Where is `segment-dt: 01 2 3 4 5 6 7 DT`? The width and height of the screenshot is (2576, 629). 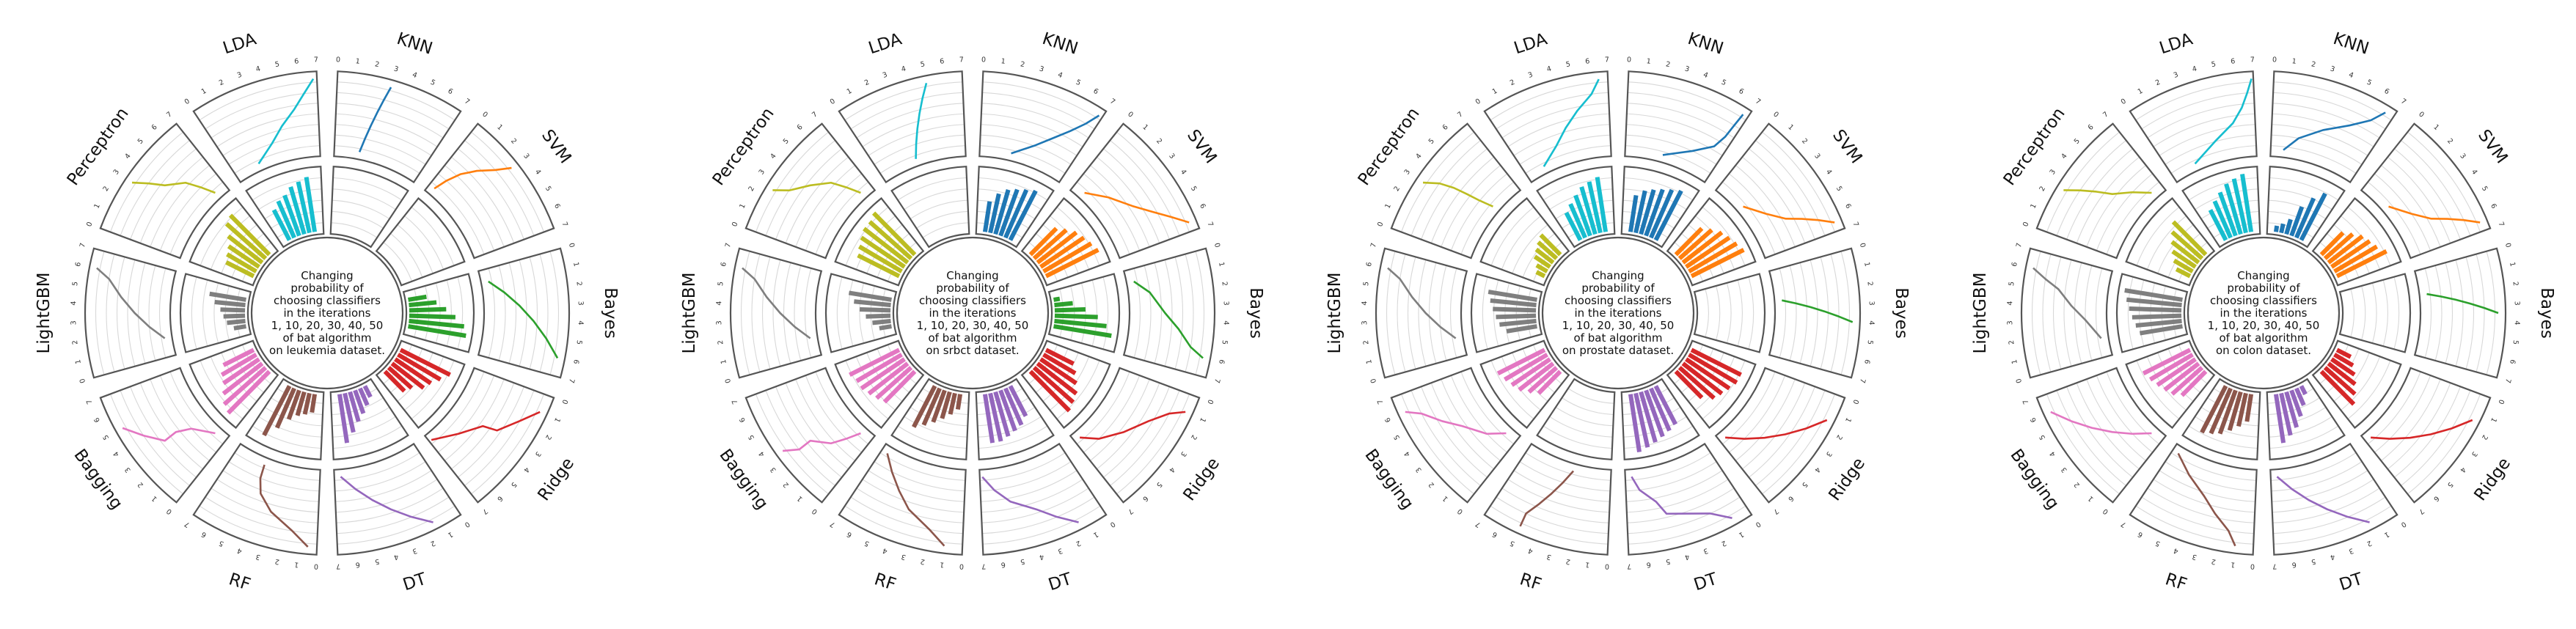
segment-dt: 01 2 3 4 5 6 7 DT is located at coordinates (1691, 486).